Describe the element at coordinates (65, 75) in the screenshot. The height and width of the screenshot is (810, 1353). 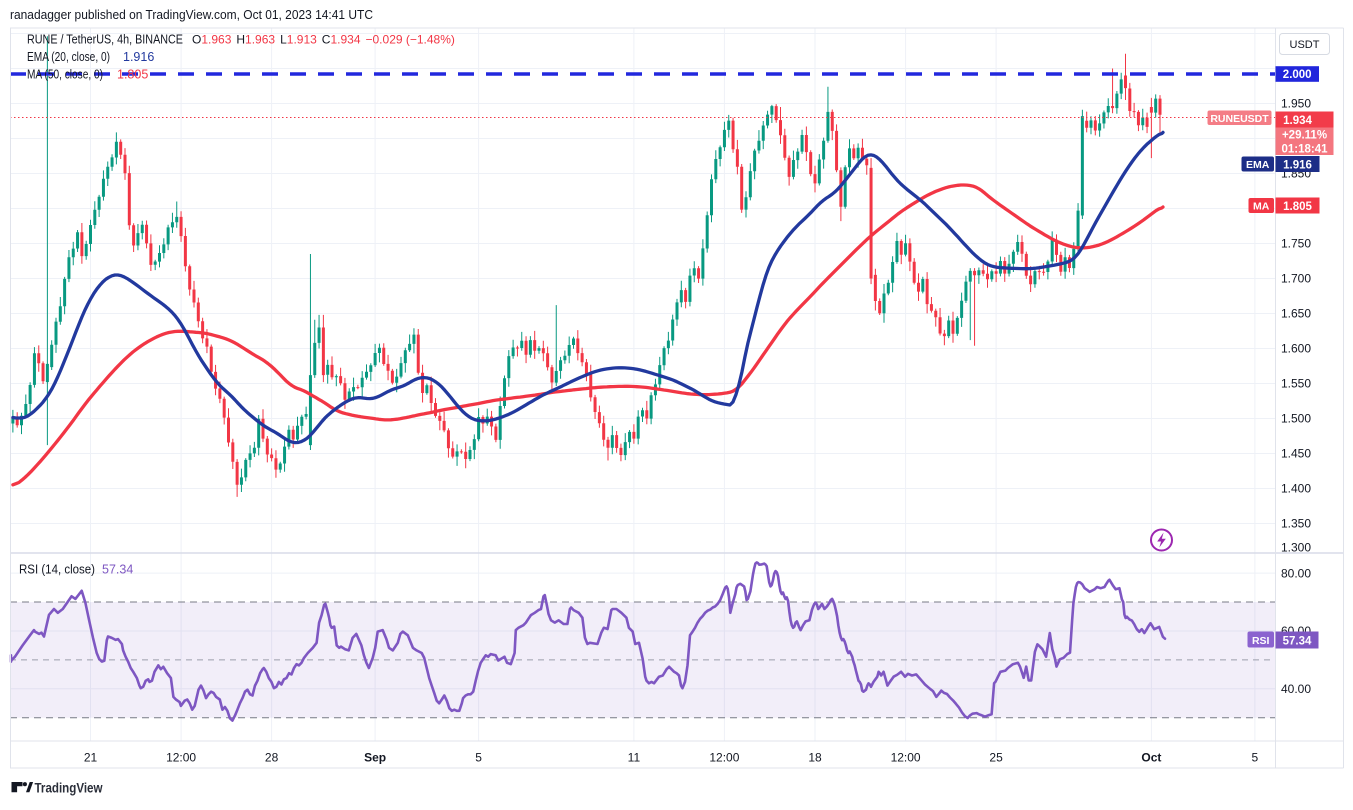
I see `svg-text: MA (50, close, 0)` at that location.